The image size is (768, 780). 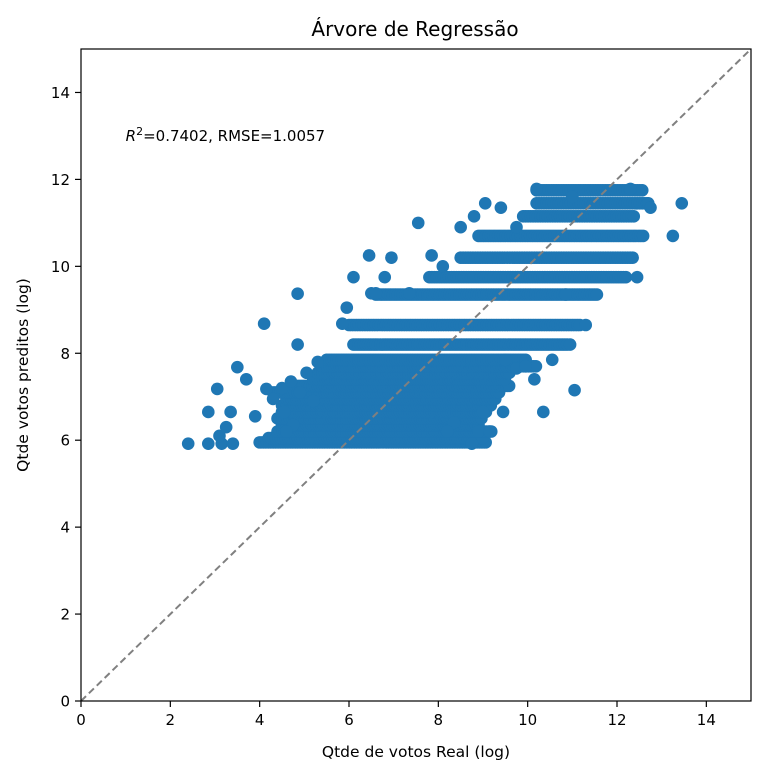 I want to click on x-axis: 0 2 4 6 8 10 12 14, so click(x=396, y=715).